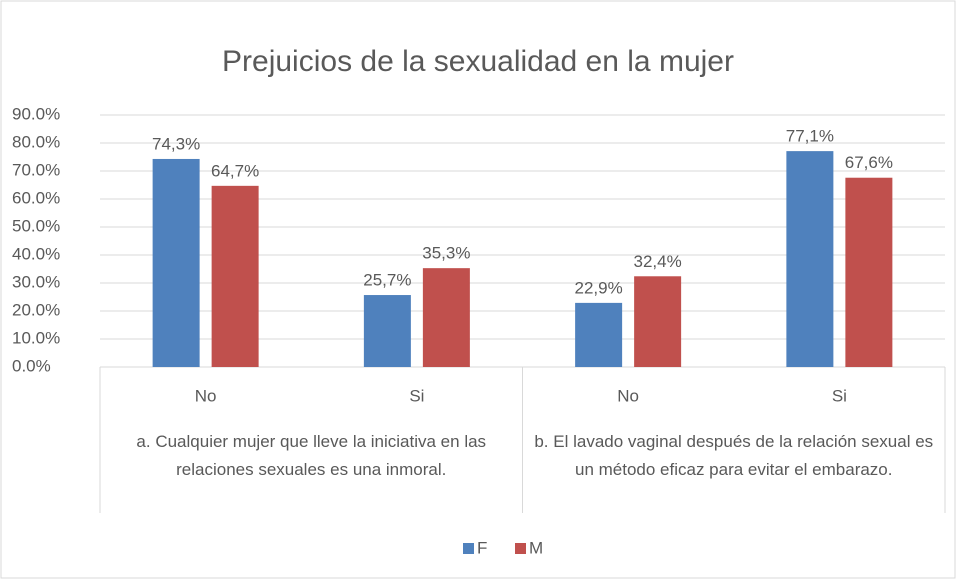 The width and height of the screenshot is (957, 580). What do you see at coordinates (31, 365) in the screenshot?
I see `y-tick-label: 0.0%` at bounding box center [31, 365].